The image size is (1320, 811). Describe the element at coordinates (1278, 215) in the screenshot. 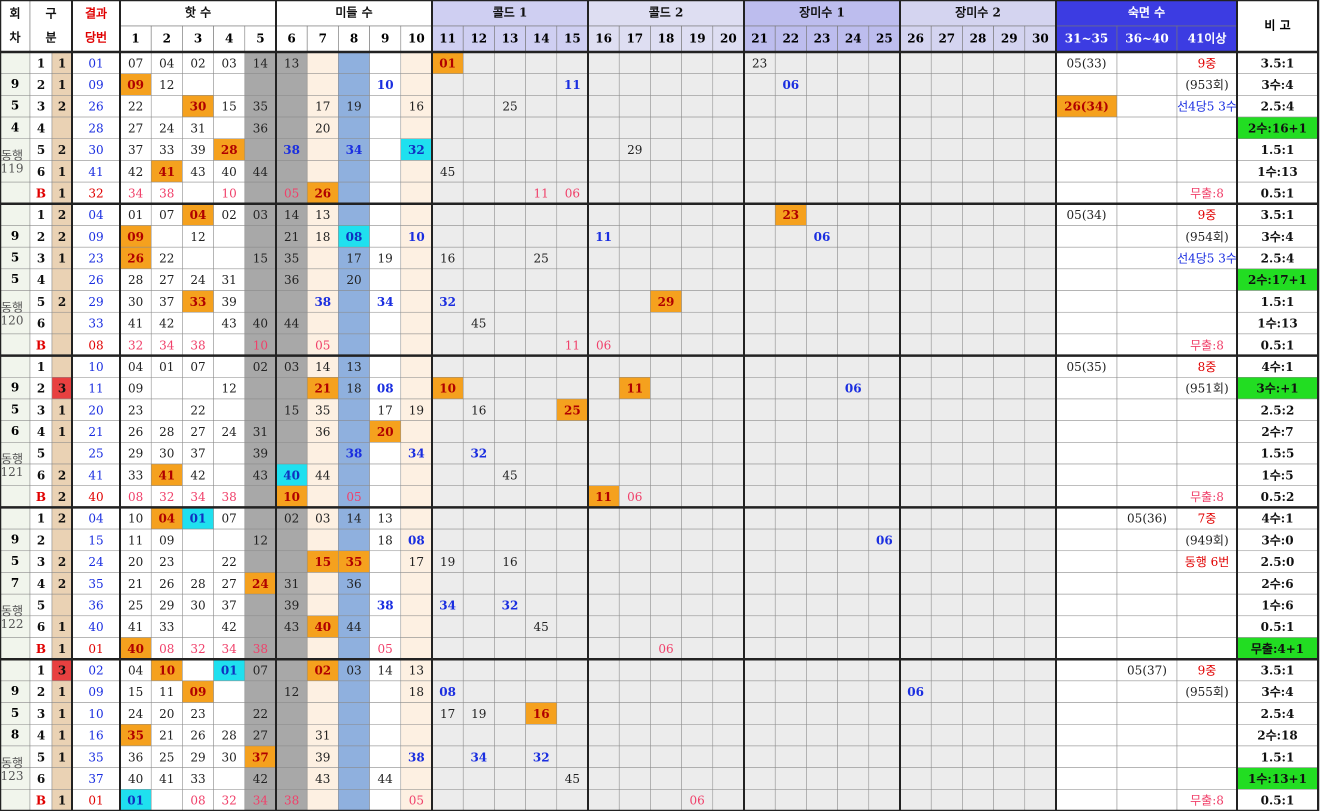

I see `note: 3.5:1` at that location.